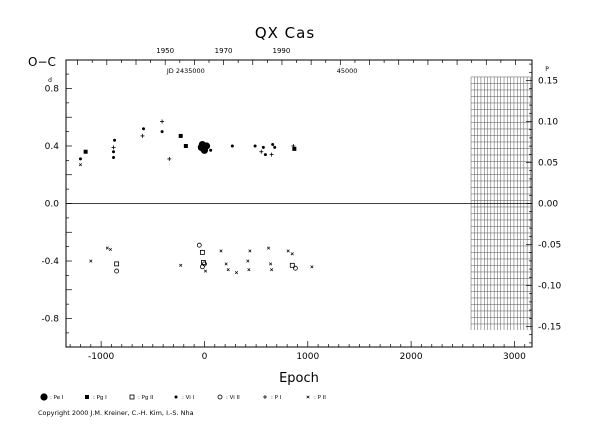 The width and height of the screenshot is (590, 425). I want to click on left-axis-ticks: 0.8 0.4 0.0 -0.4 -0.8, so click(56, 203).